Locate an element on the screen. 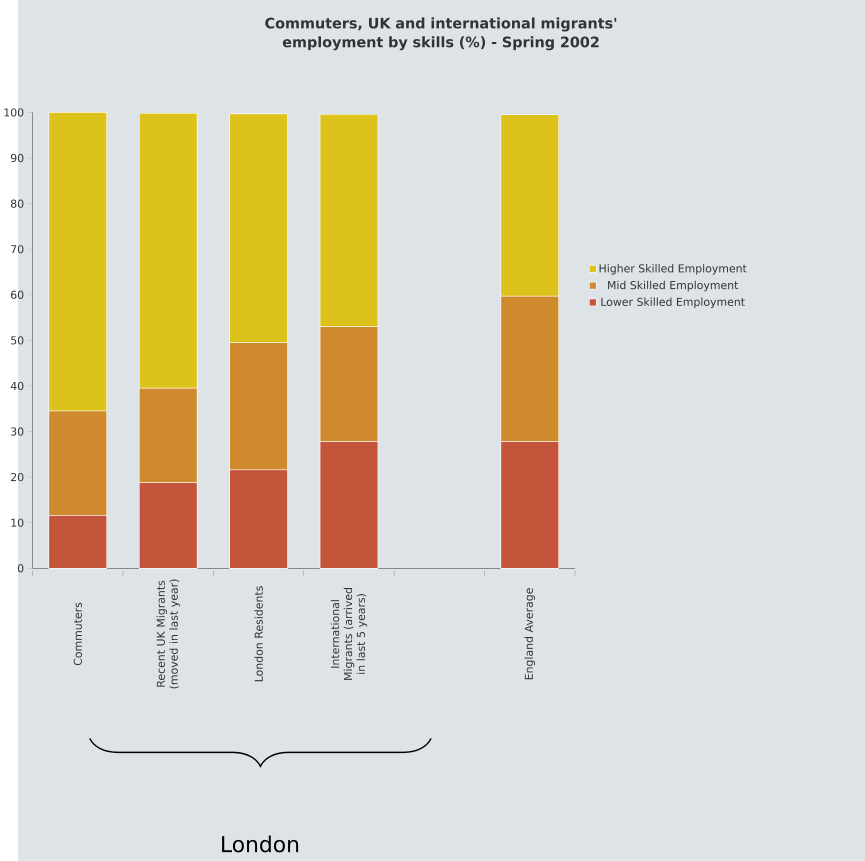 Image resolution: width=865 pixels, height=861 pixels. text: London is located at coordinates (260, 844).